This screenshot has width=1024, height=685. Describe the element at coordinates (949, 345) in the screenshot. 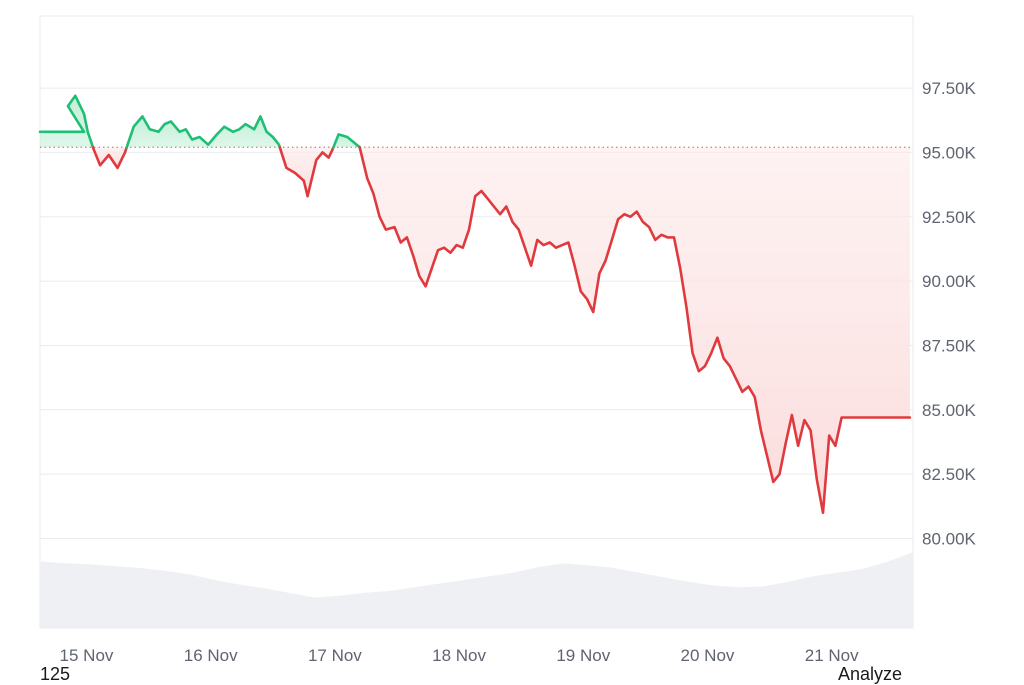

I see `y-tick-label: 87.50K` at that location.